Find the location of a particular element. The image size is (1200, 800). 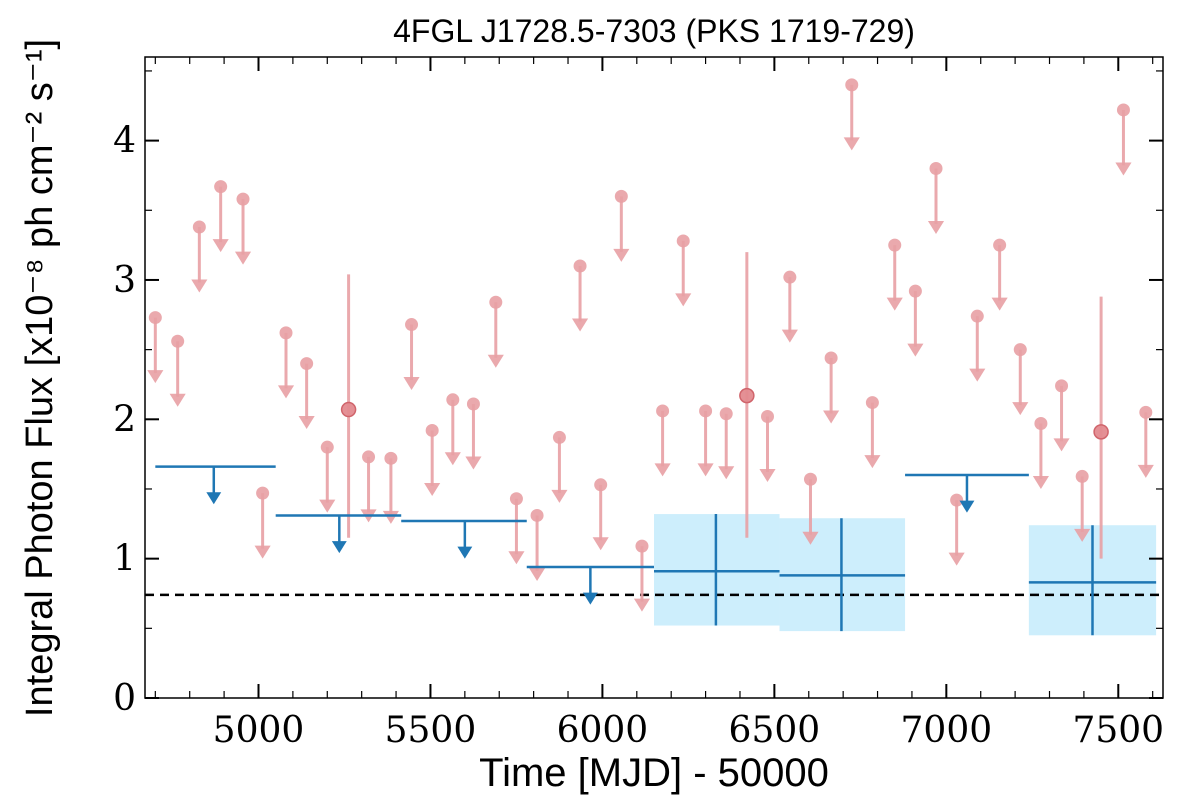

y-tick-label: 4 is located at coordinates (124, 141).